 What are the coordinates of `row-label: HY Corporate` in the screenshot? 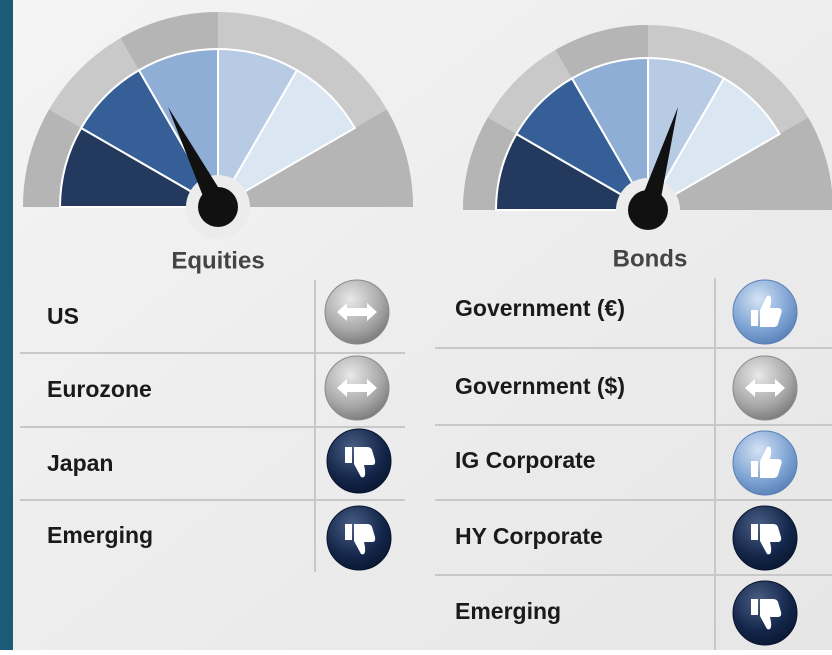 It's located at (529, 536).